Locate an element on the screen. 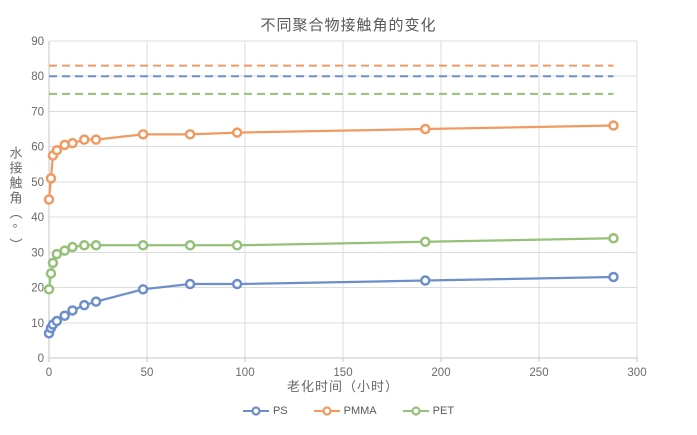  x-tick-label: 250 is located at coordinates (538, 373).